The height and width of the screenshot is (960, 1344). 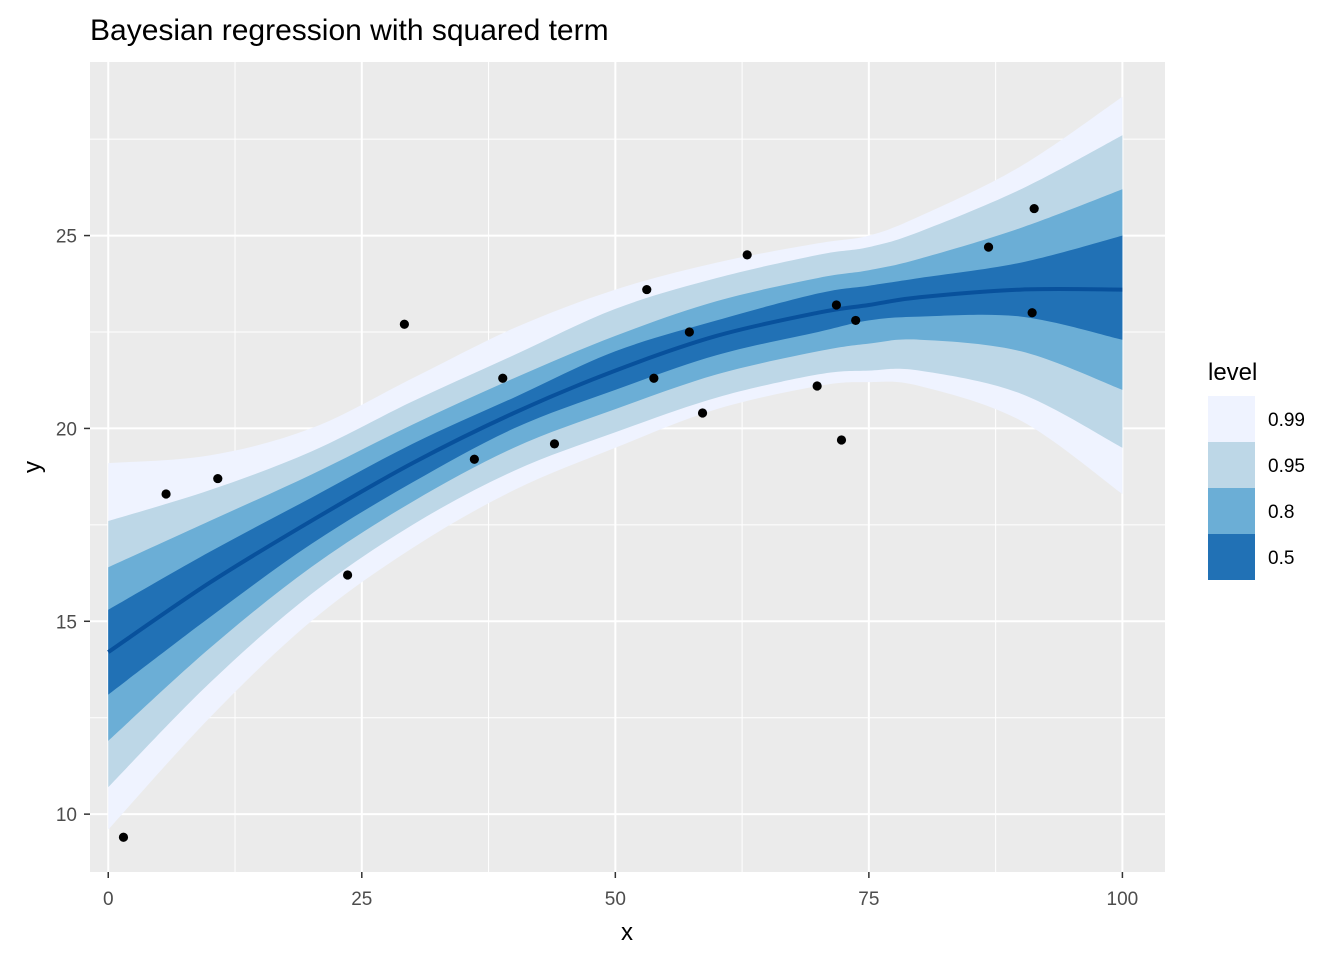 What do you see at coordinates (361, 899) in the screenshot?
I see `x-tick-label: 25` at bounding box center [361, 899].